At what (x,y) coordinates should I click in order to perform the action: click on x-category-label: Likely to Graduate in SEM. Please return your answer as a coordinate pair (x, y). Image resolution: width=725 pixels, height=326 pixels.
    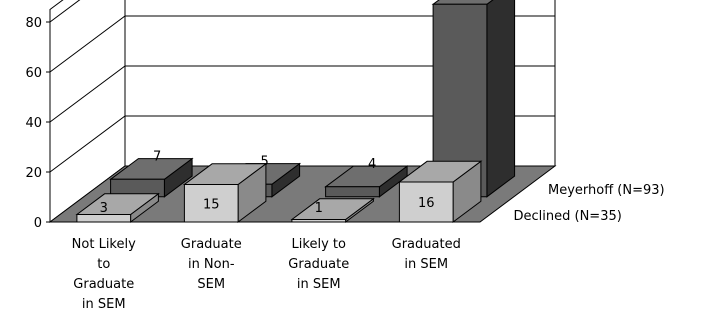
    Looking at the image, I should click on (318, 264).